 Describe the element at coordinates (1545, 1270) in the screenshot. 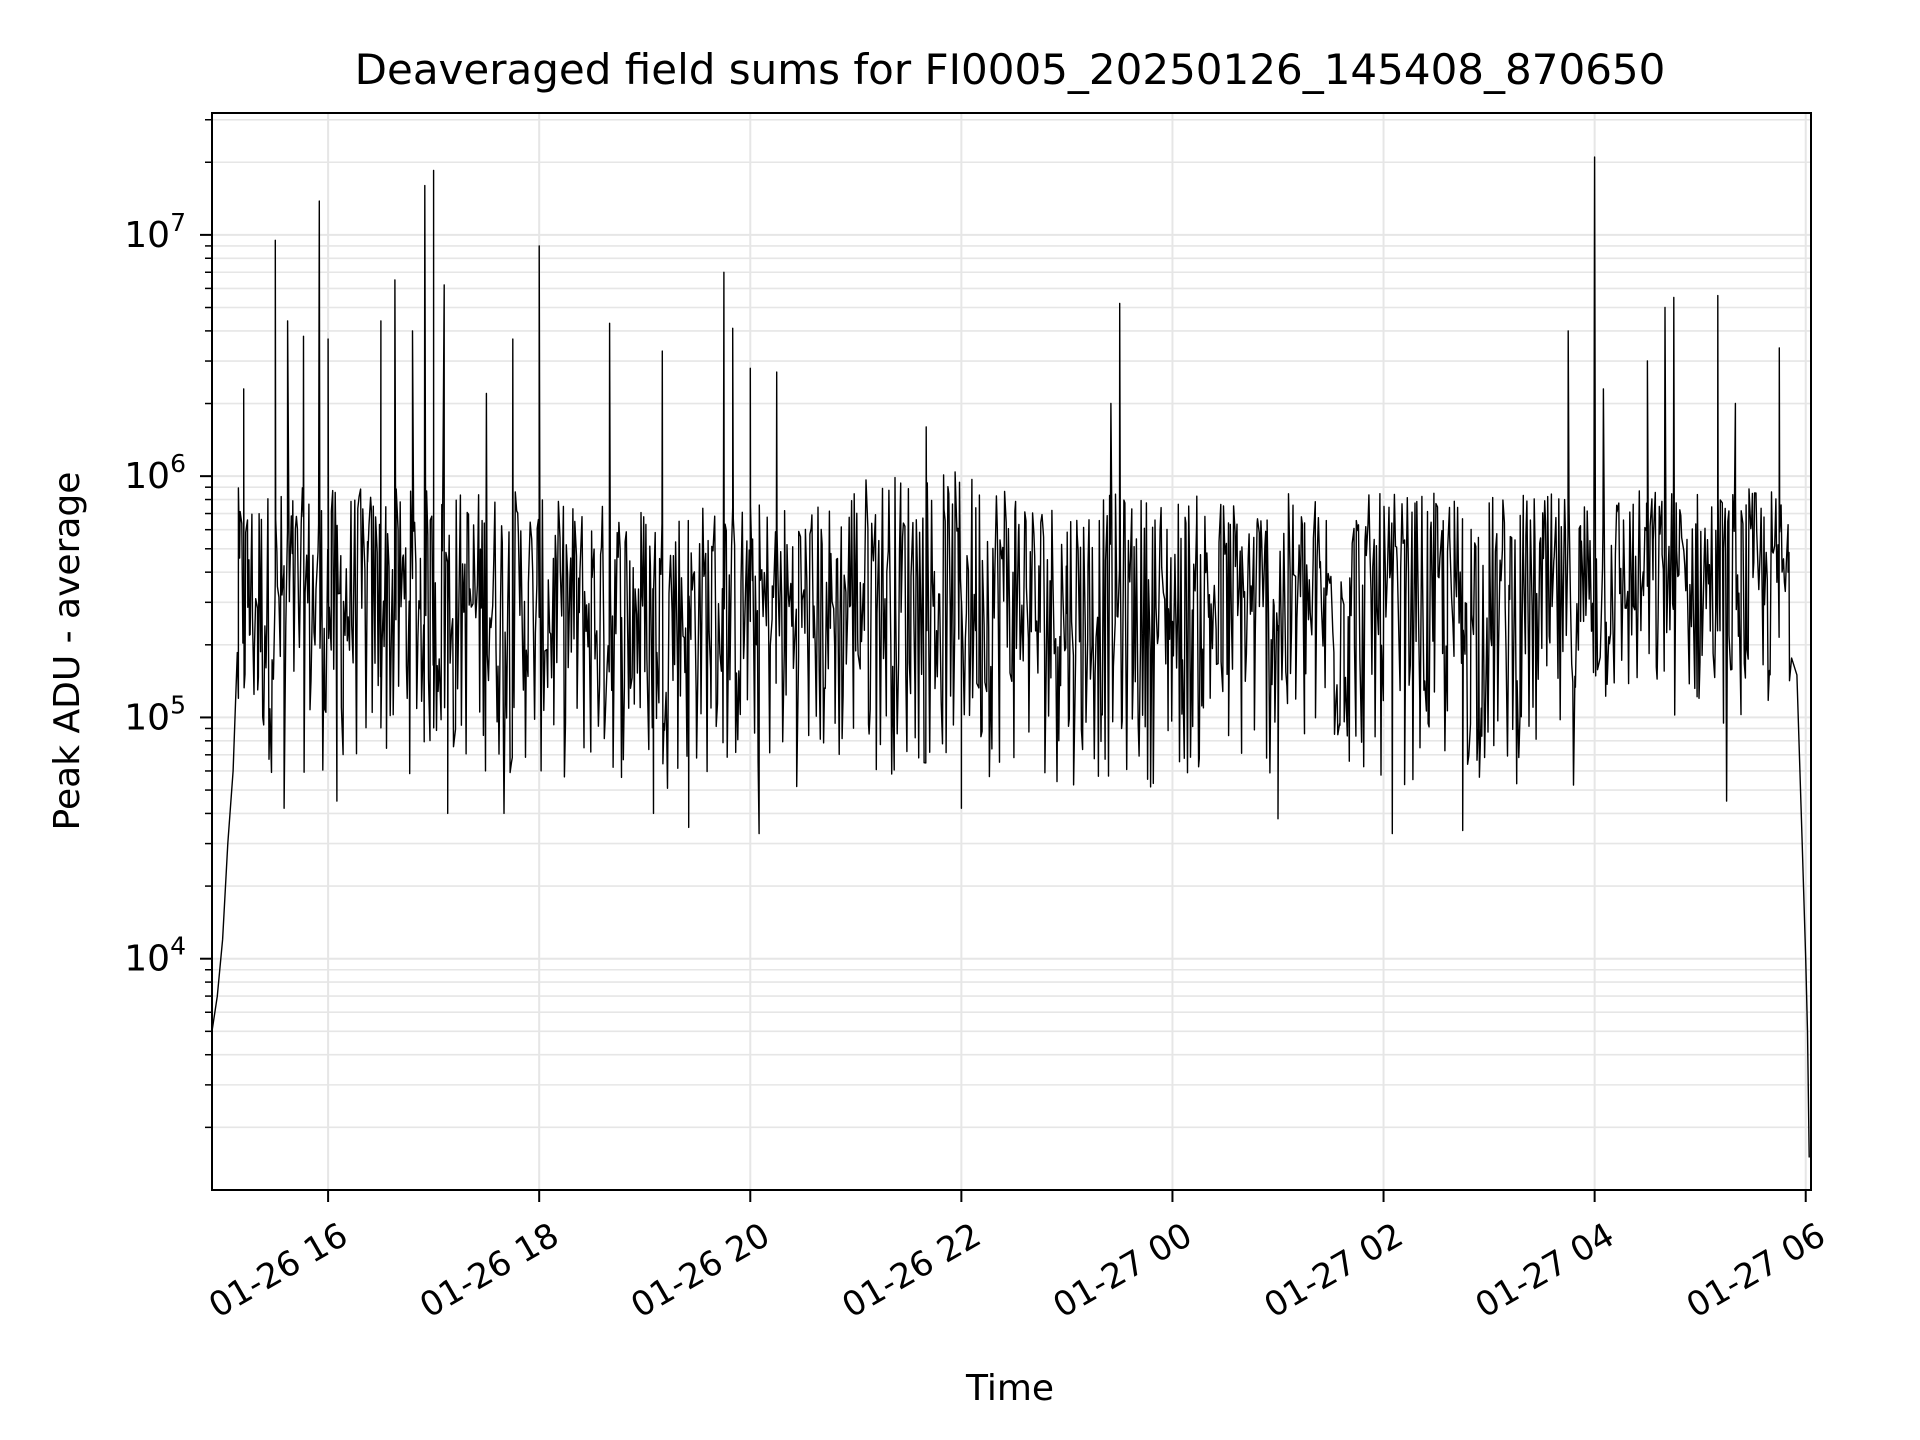

I see `x-tick-label: 01-27 04` at that location.